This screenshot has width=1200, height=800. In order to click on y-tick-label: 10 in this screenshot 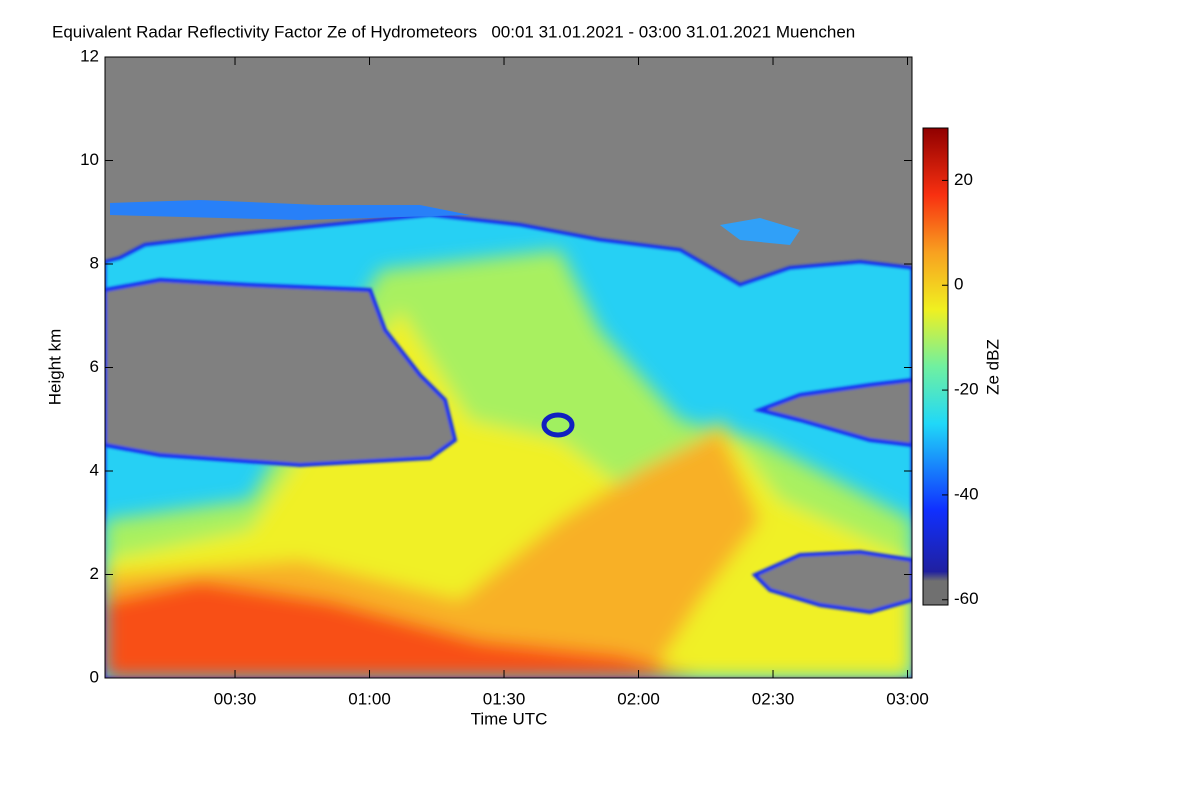, I will do `click(89, 159)`.